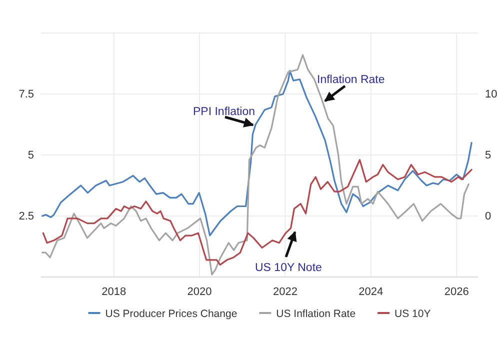 The height and width of the screenshot is (339, 497). I want to click on x-tick-label: 2018, so click(114, 292).